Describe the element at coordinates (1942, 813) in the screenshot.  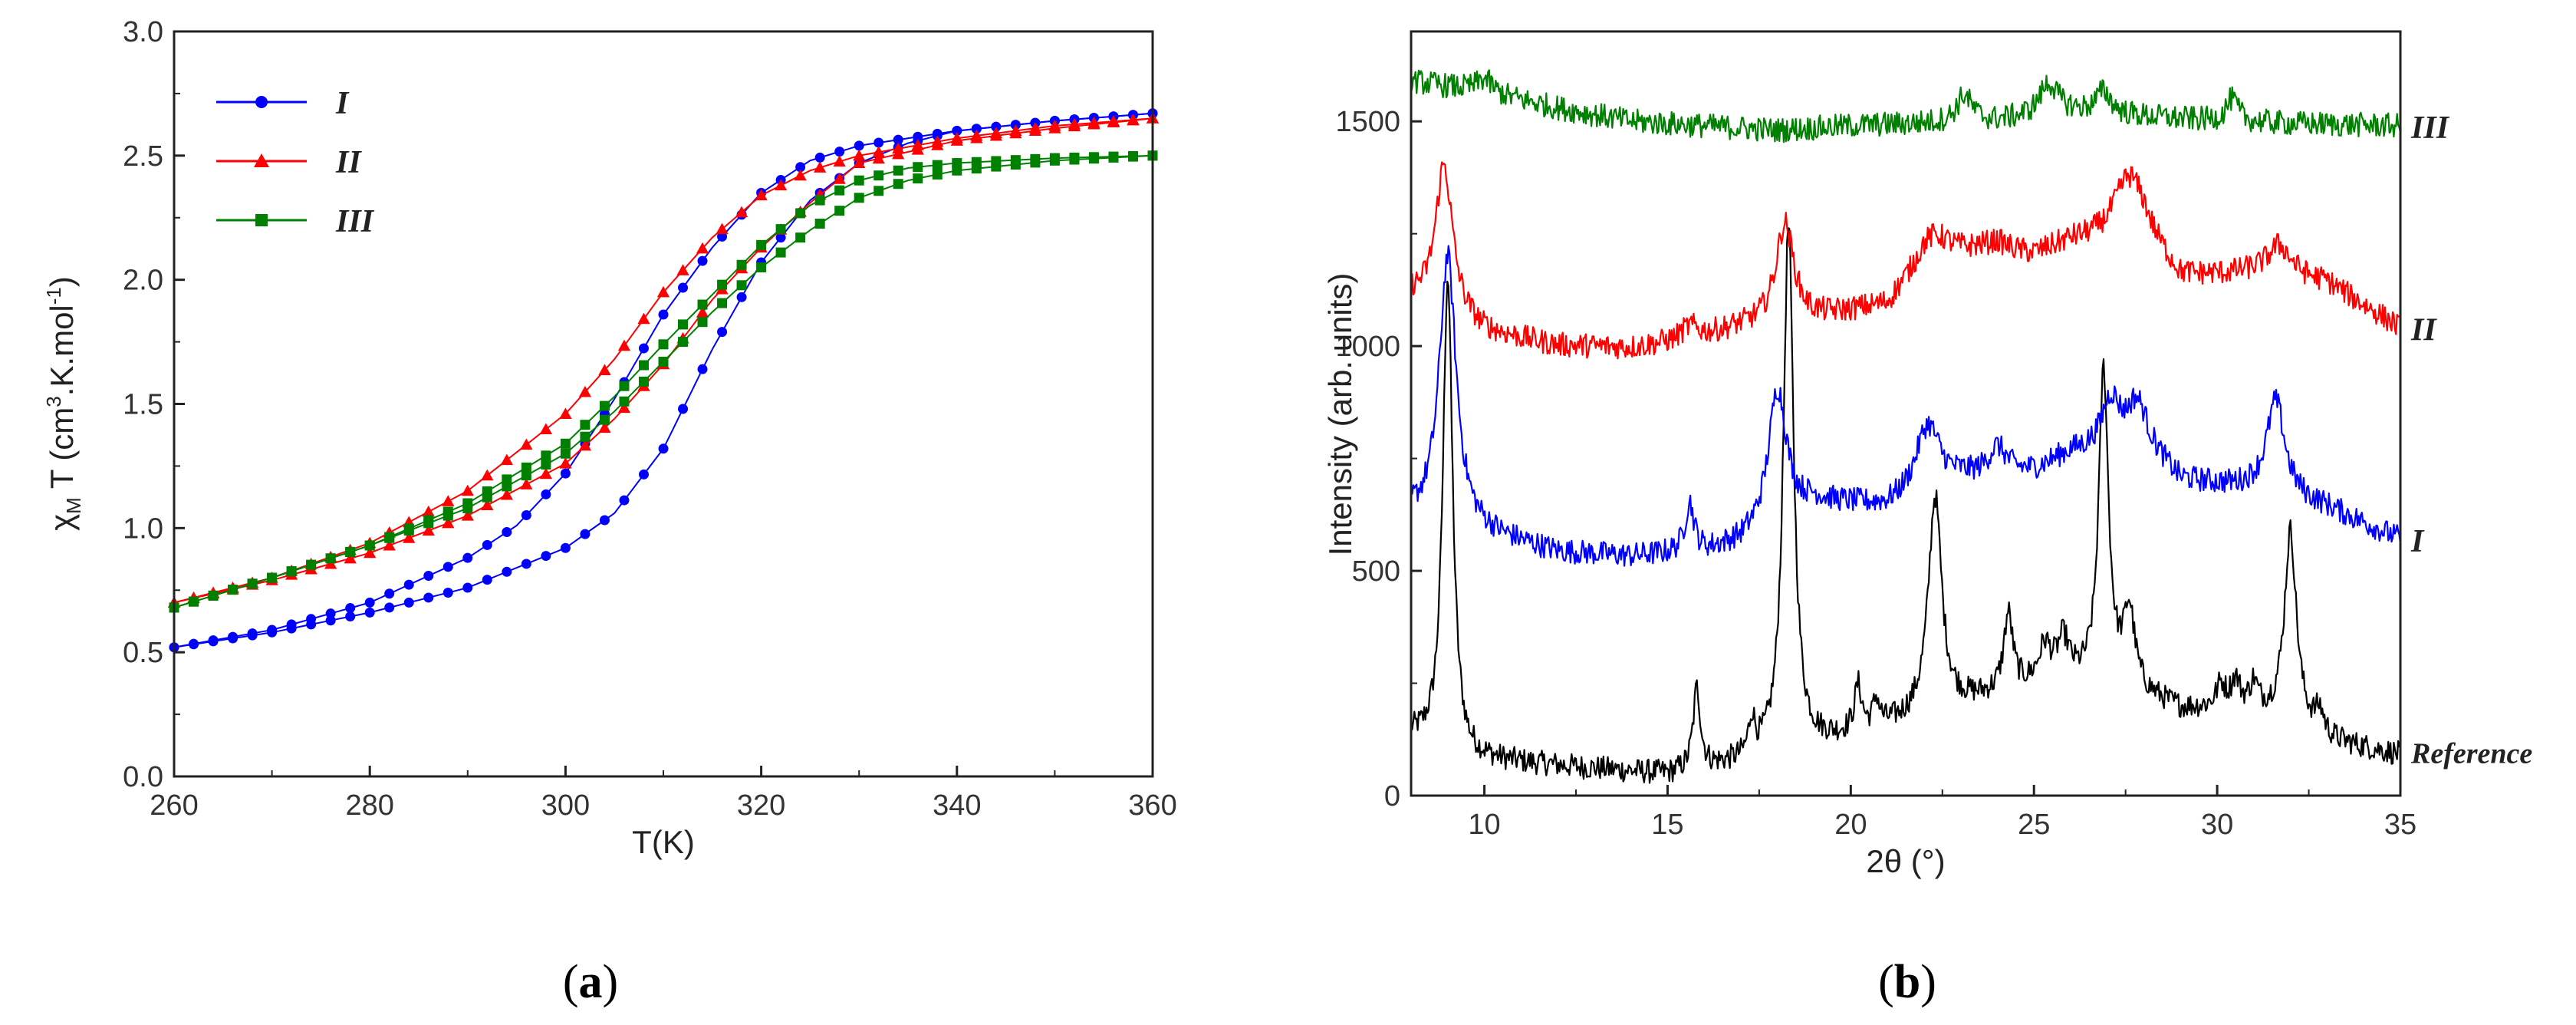
I see `panel-b-x-ticks: 10 15 20 25 30 35` at that location.